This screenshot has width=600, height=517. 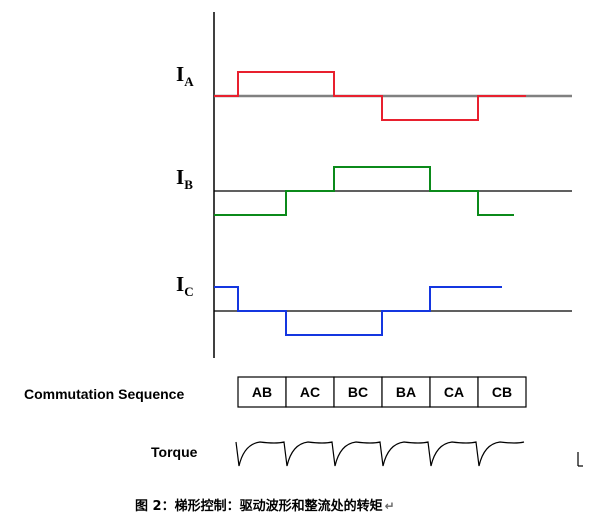 What do you see at coordinates (265, 506) in the screenshot?
I see `figure-caption: 图 2：梯形控制：驱动波形和整流处的转矩 ↵` at bounding box center [265, 506].